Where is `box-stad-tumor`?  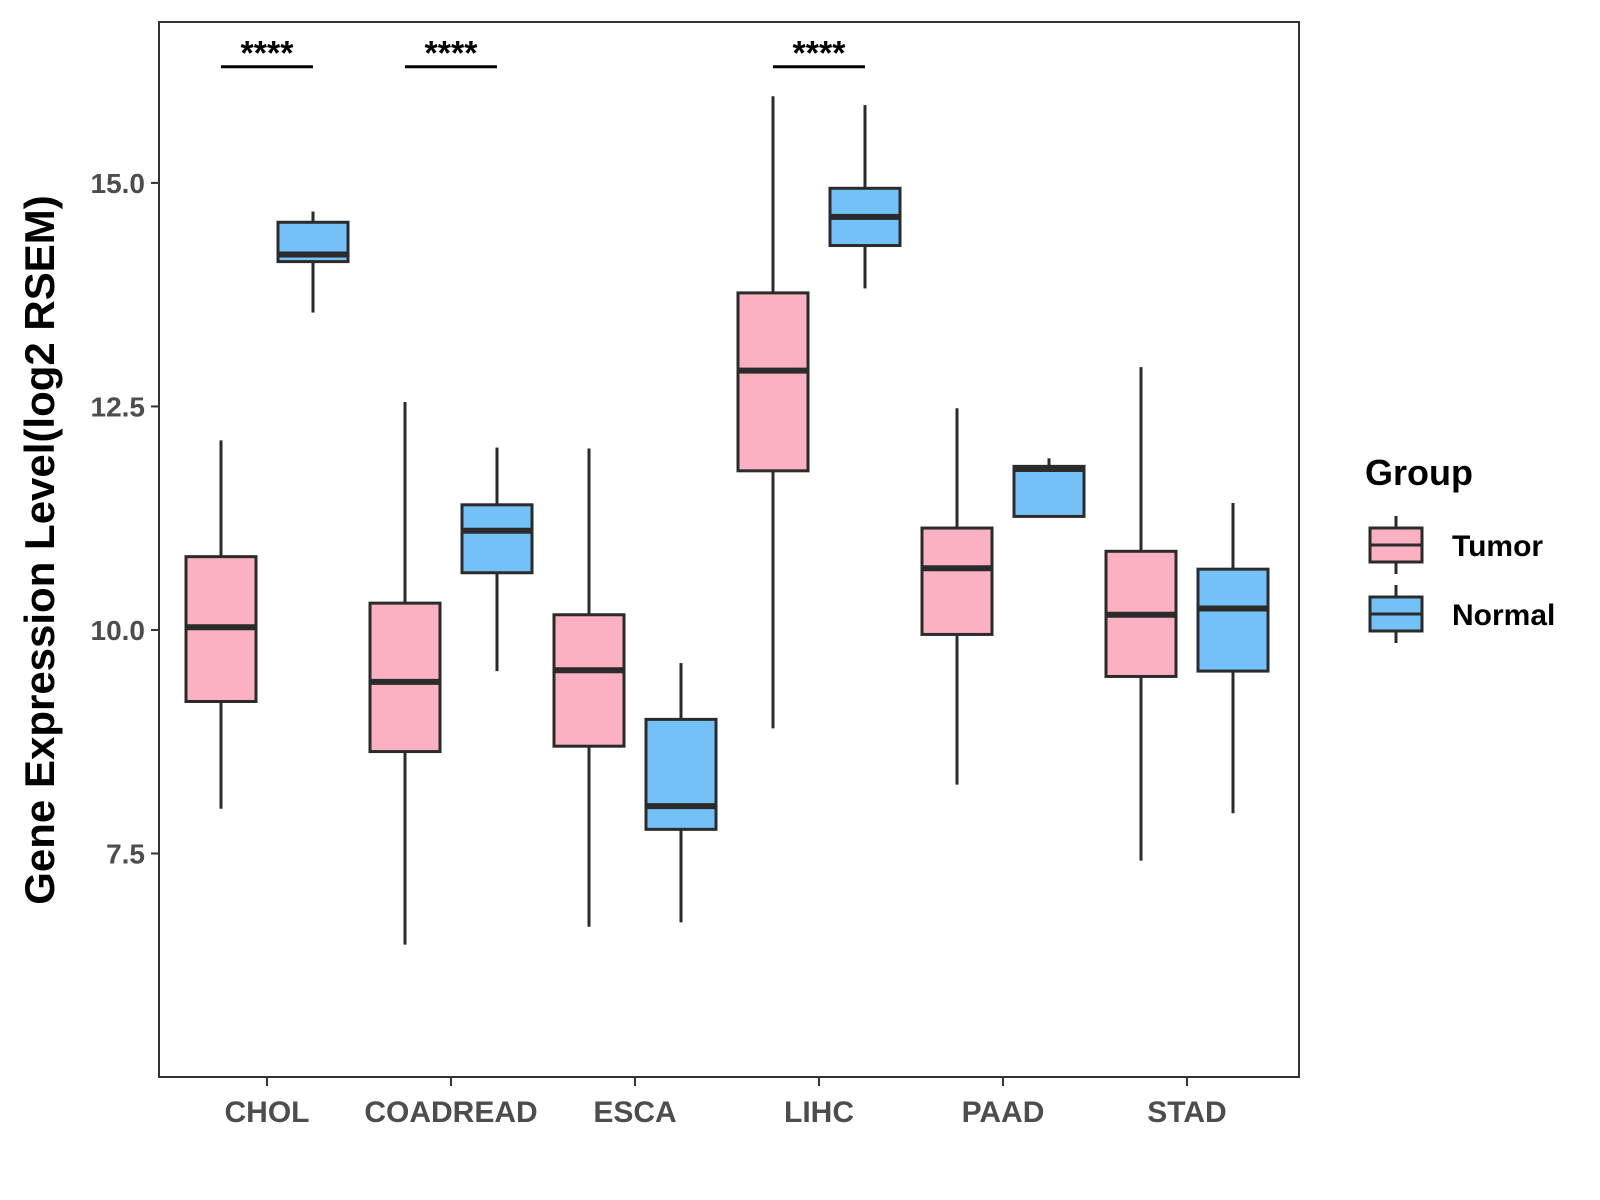 box-stad-tumor is located at coordinates (1141, 614).